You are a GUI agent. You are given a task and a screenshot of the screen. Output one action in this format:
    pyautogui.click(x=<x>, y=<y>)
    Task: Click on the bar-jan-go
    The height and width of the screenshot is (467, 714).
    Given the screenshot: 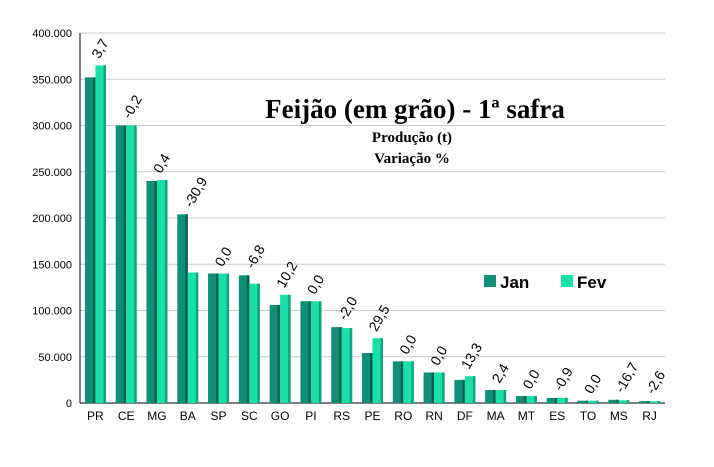 What is the action you would take?
    pyautogui.click(x=275, y=353)
    